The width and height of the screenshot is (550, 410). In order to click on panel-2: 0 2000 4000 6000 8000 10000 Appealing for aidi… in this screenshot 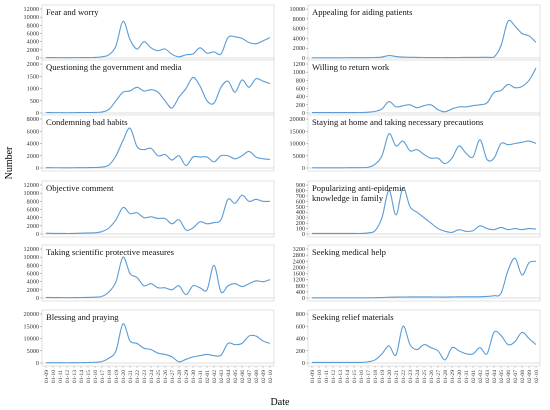, I will do `click(415, 33)`.